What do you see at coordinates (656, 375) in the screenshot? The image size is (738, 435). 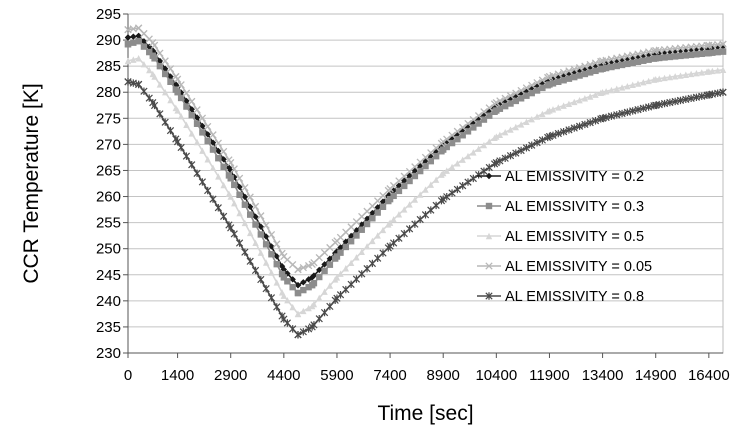 I see `x-tick-label: 14900` at bounding box center [656, 375].